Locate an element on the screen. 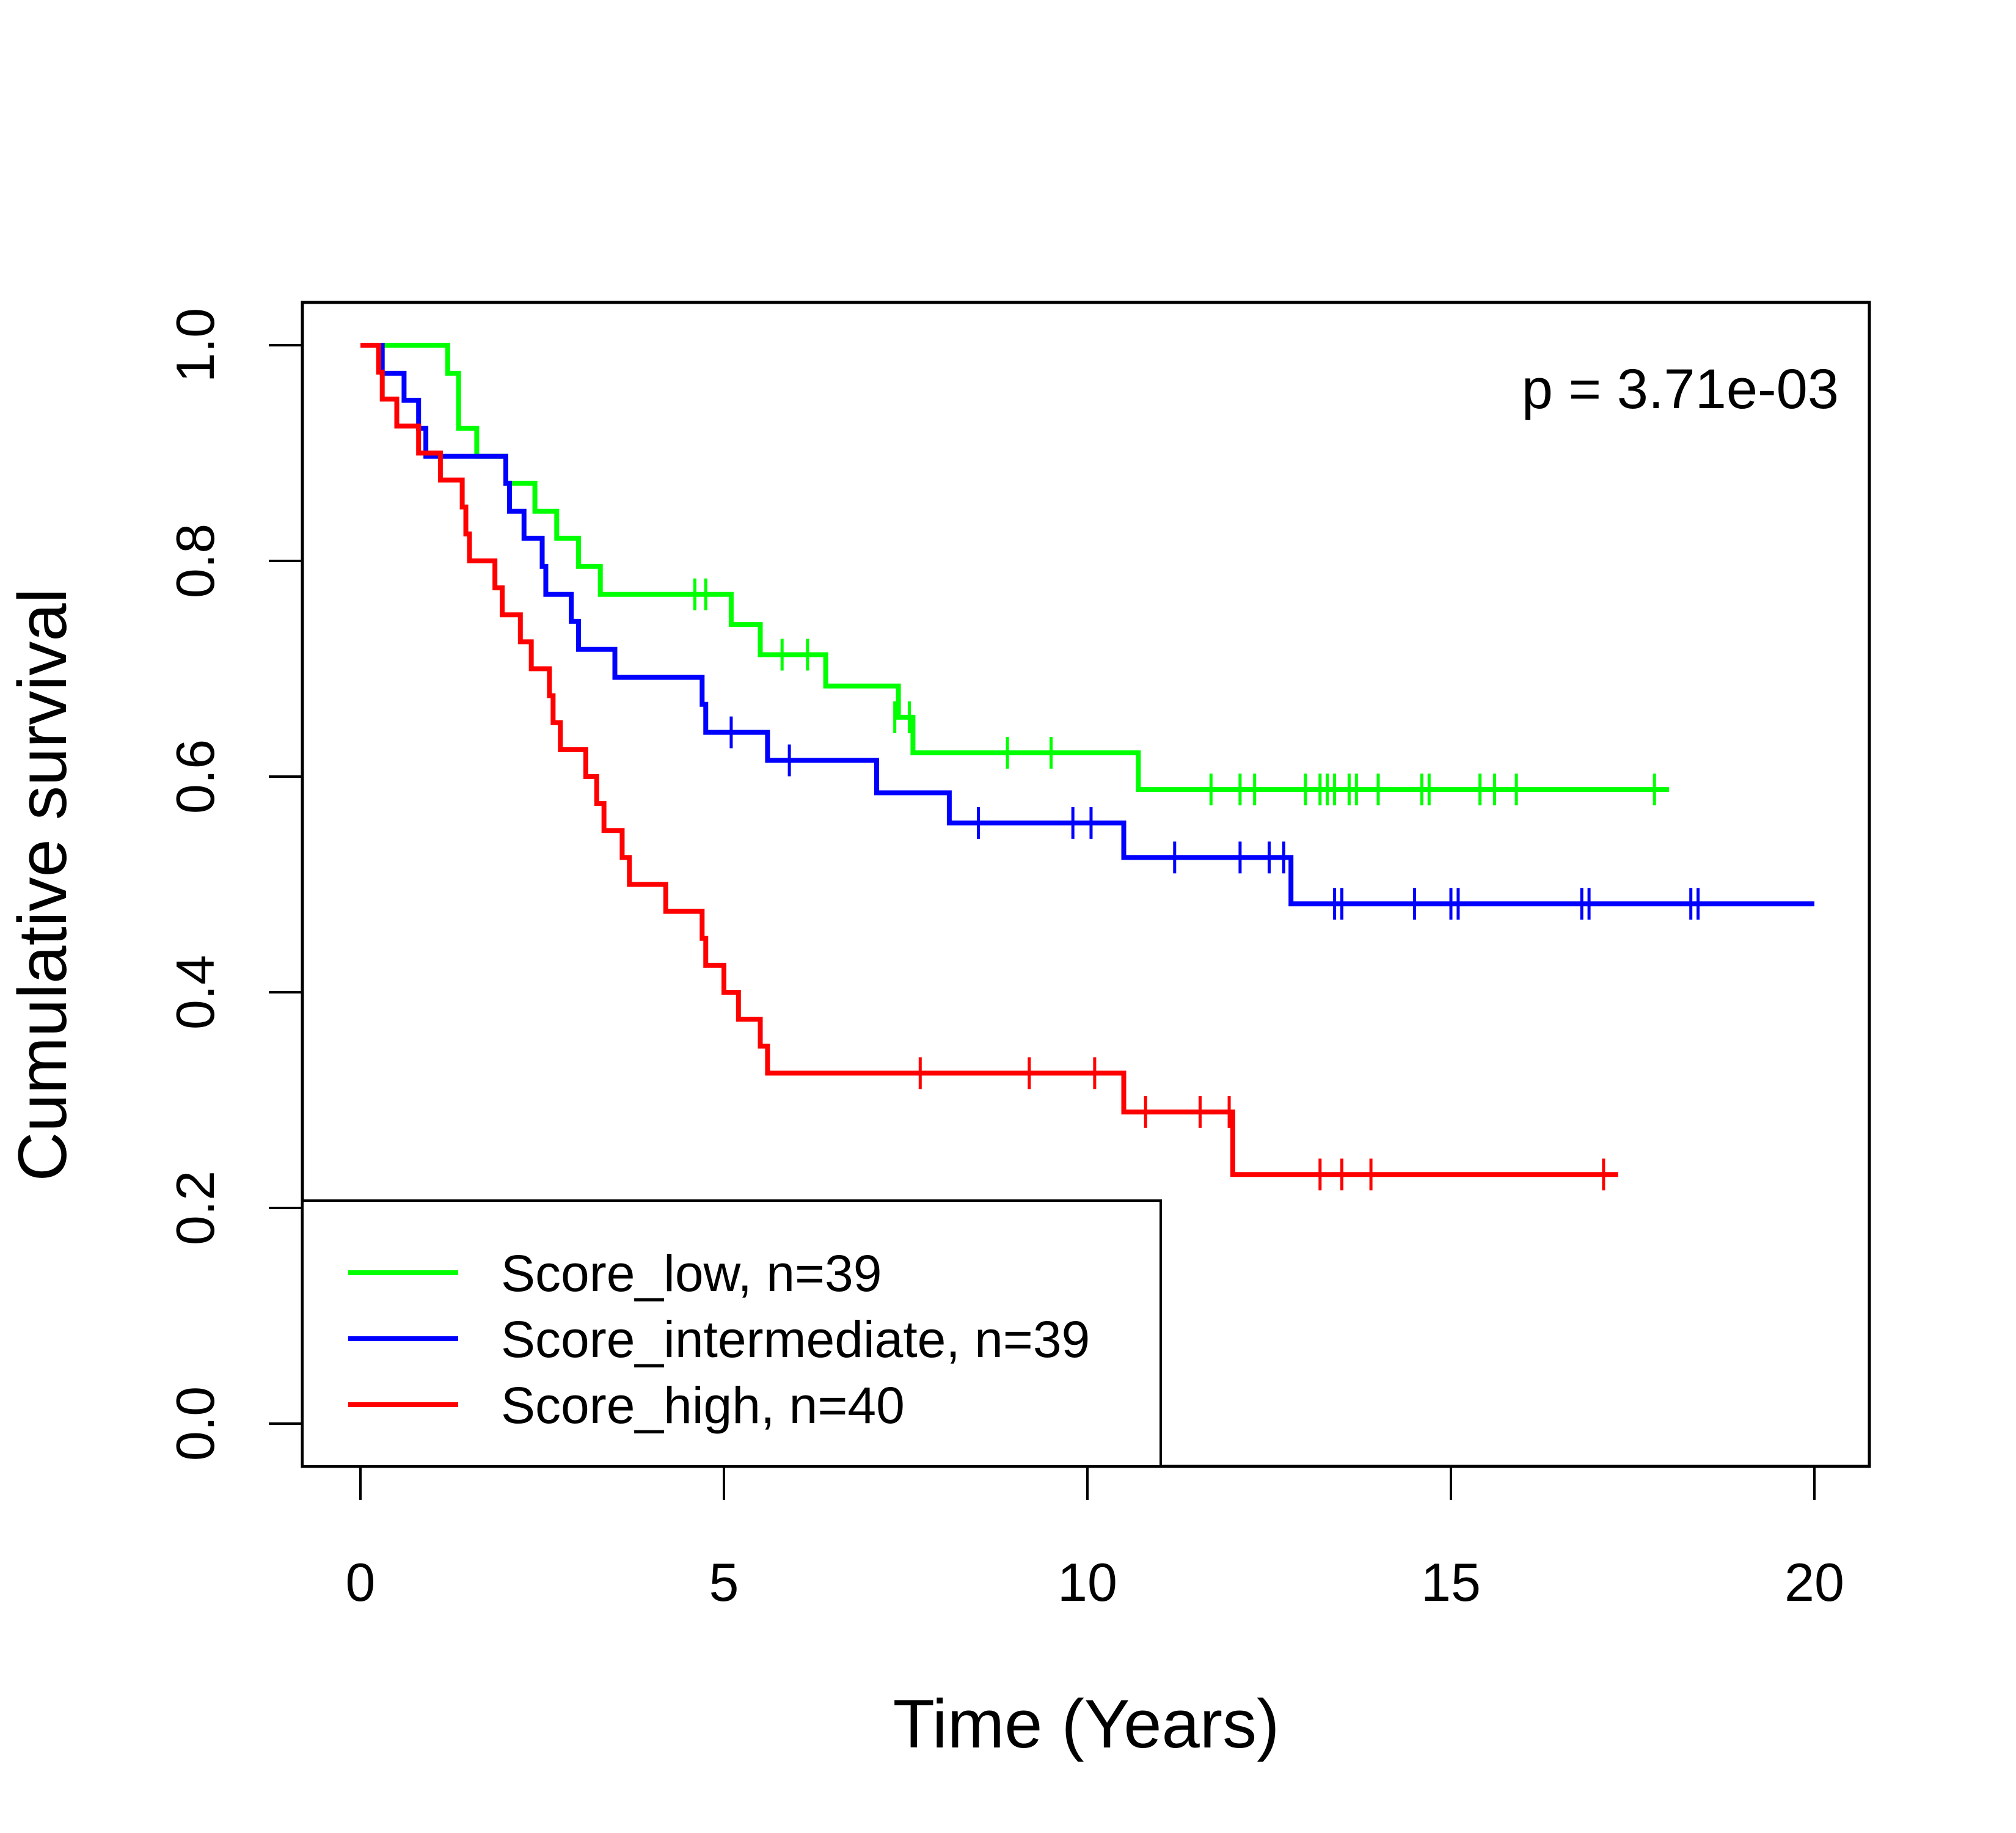 The width and height of the screenshot is (2016, 1833). x-tick-label: 20 is located at coordinates (1814, 1582).